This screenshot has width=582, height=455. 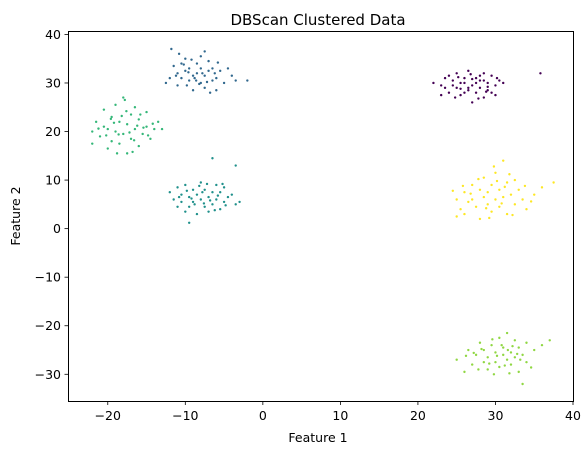 I want to click on x-tick-label: −10, so click(x=185, y=415).